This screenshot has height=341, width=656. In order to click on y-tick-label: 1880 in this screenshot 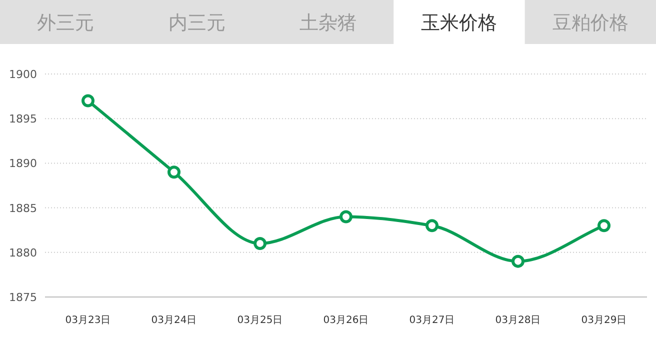, I will do `click(23, 253)`.